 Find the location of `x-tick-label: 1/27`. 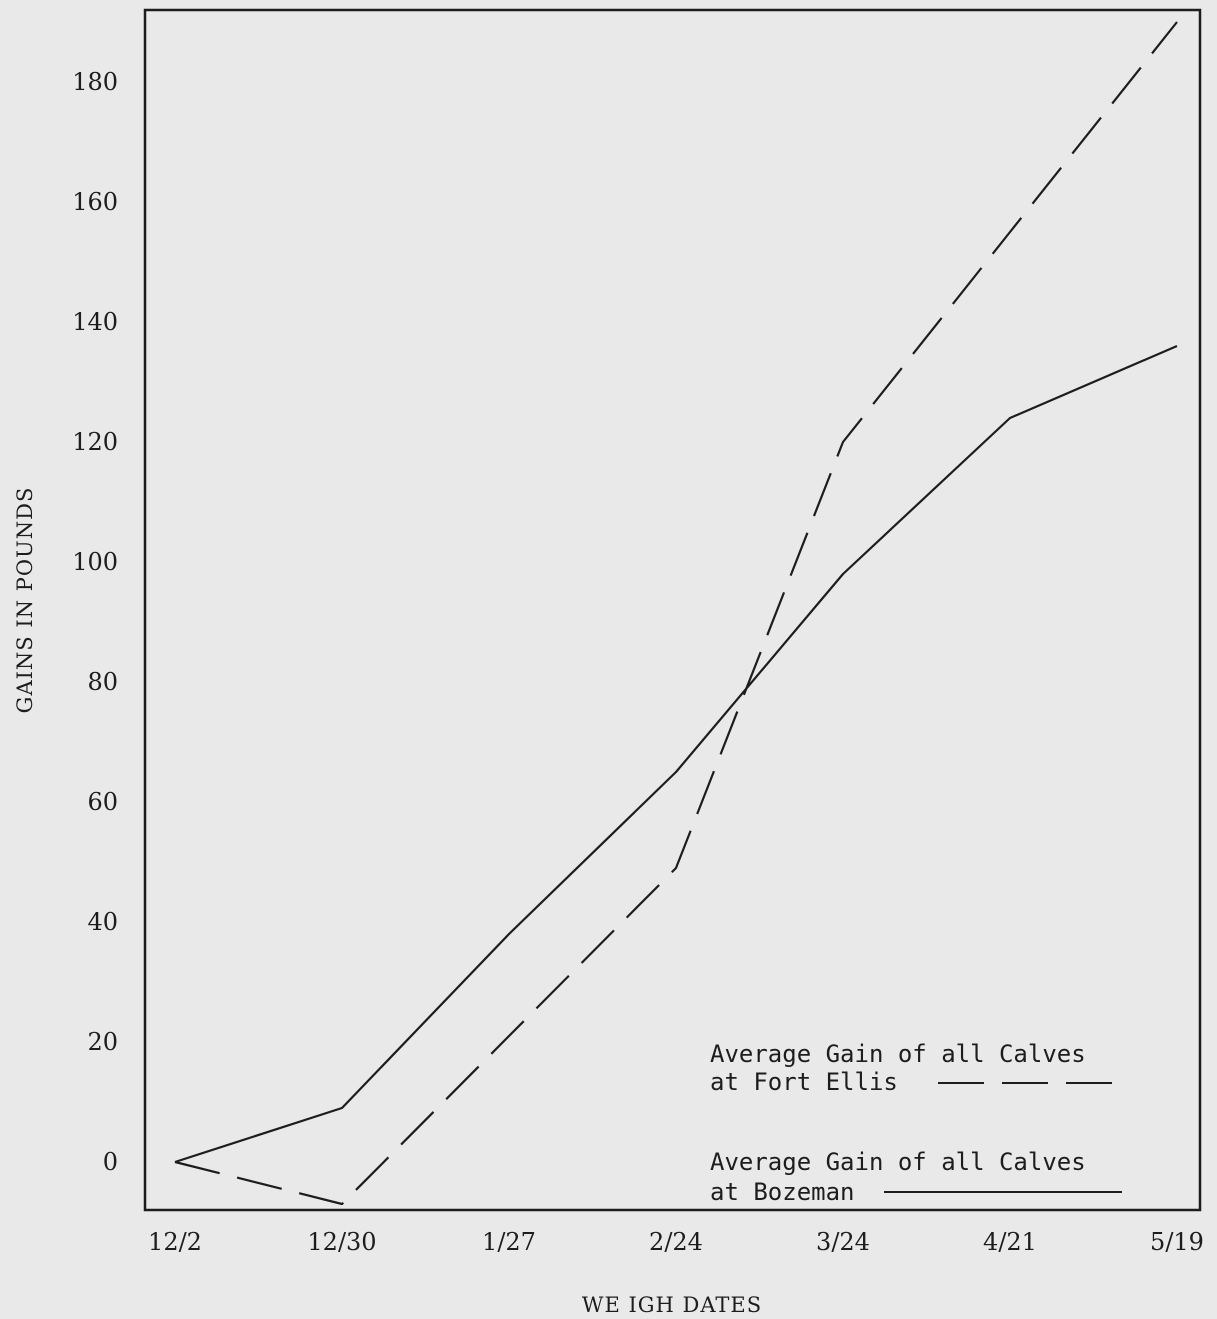

x-tick-label: 1/27 is located at coordinates (509, 1242).